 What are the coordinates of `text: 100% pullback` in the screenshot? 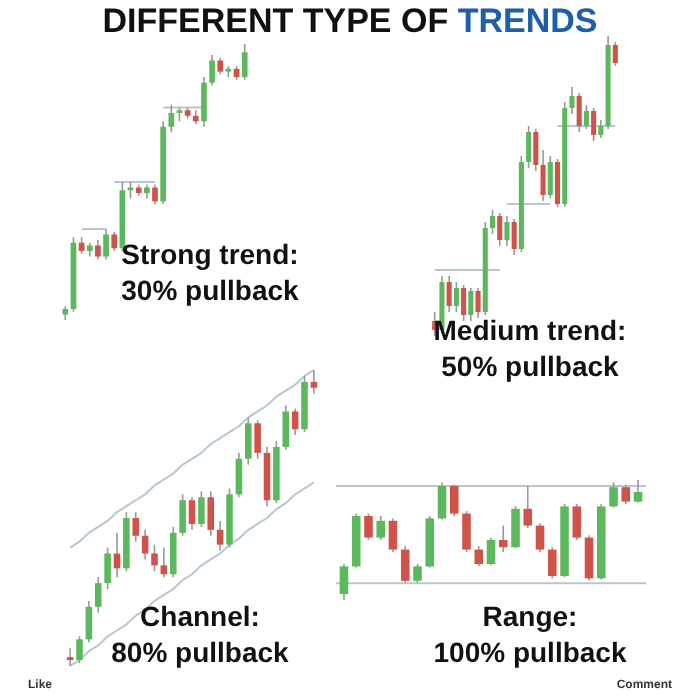 It's located at (530, 652).